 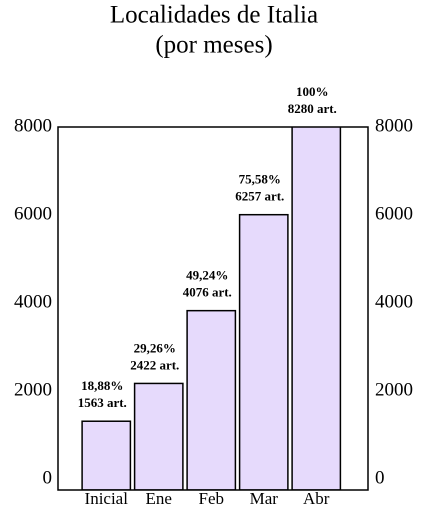 What do you see at coordinates (260, 179) in the screenshot?
I see `percent-label: 75,58%` at bounding box center [260, 179].